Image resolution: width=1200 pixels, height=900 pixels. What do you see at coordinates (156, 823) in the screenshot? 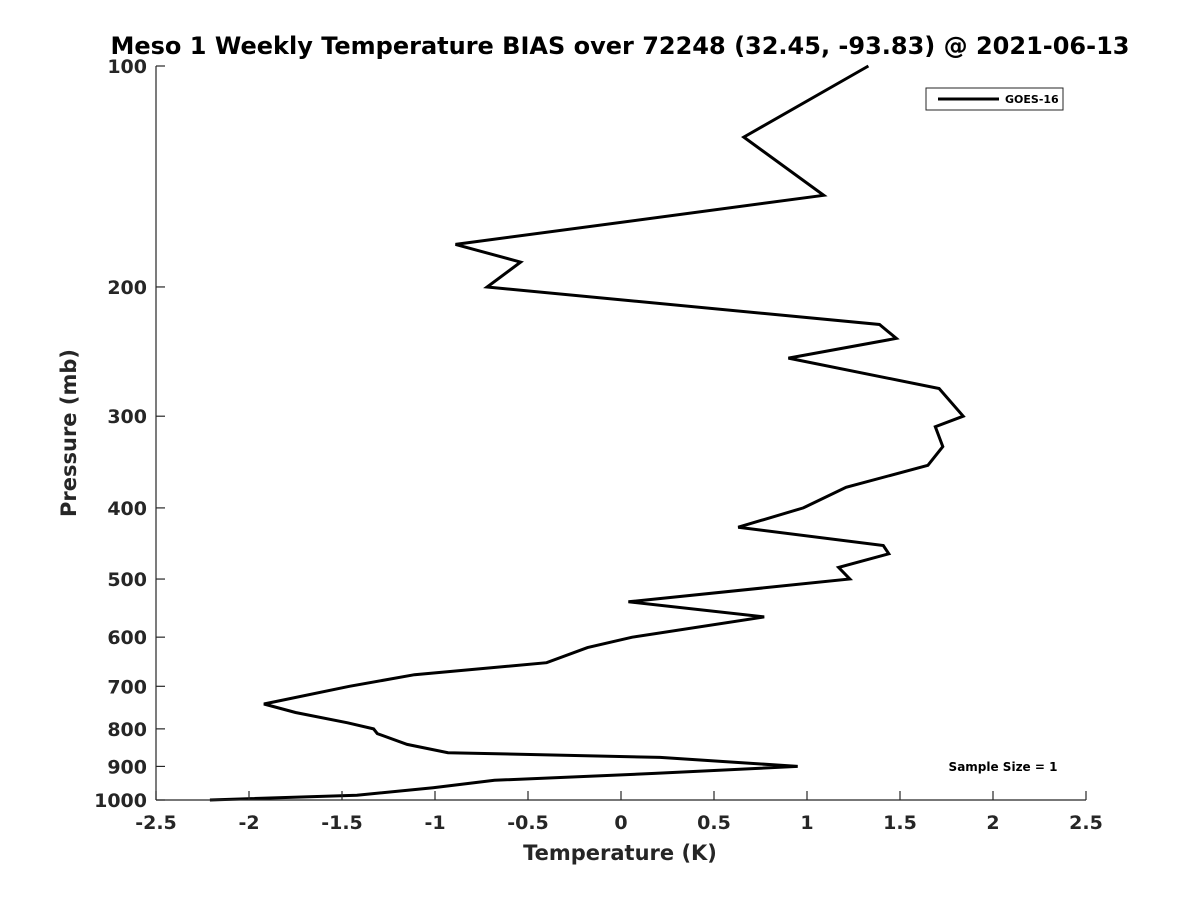
I see `x-tick-label: -2.5` at bounding box center [156, 823].